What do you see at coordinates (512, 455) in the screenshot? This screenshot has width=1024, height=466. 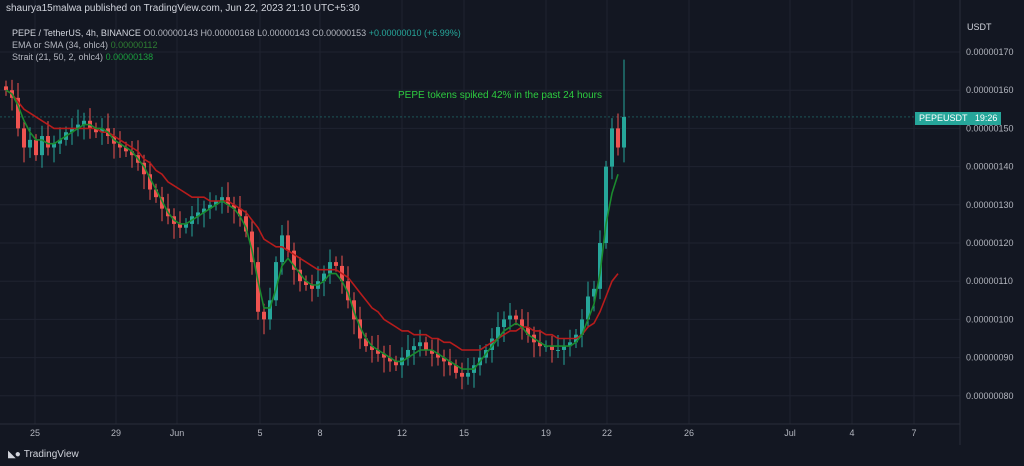 I see `footer` at bounding box center [512, 455].